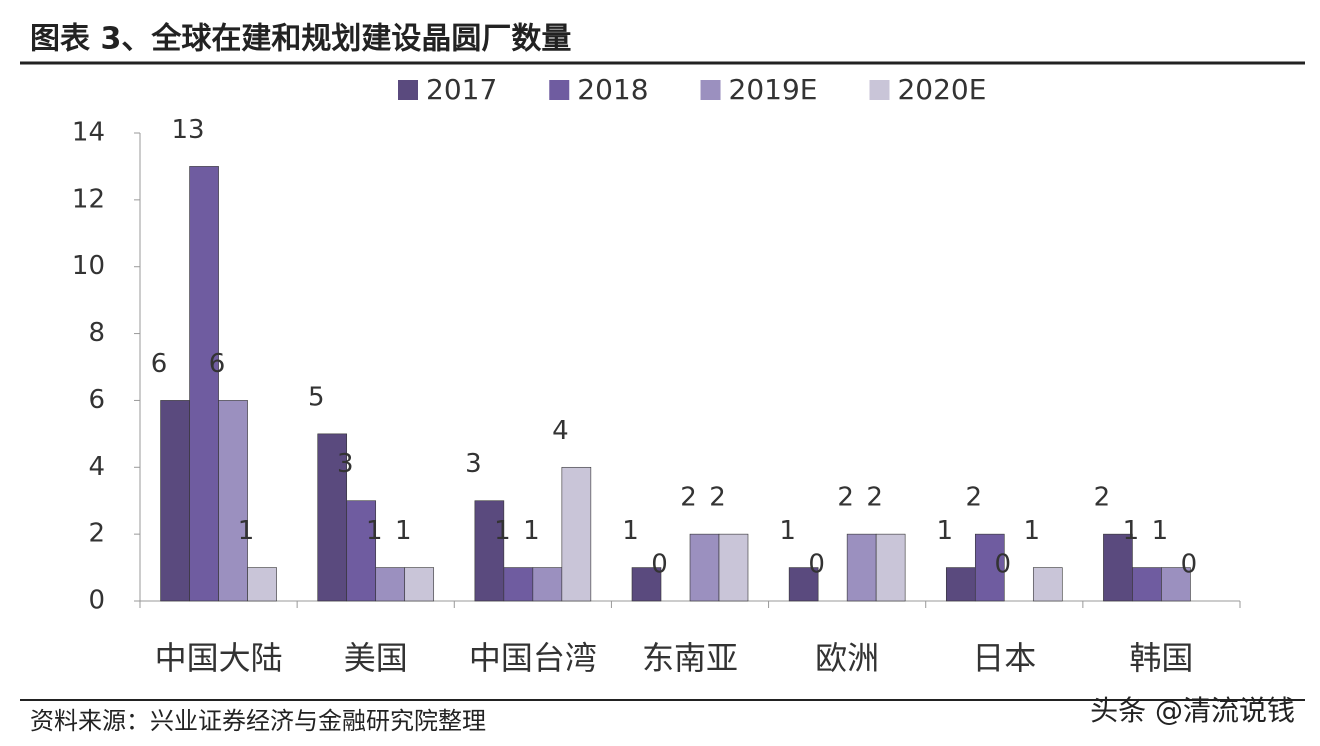  What do you see at coordinates (96, 400) in the screenshot?
I see `y-tick-label: 6` at bounding box center [96, 400].